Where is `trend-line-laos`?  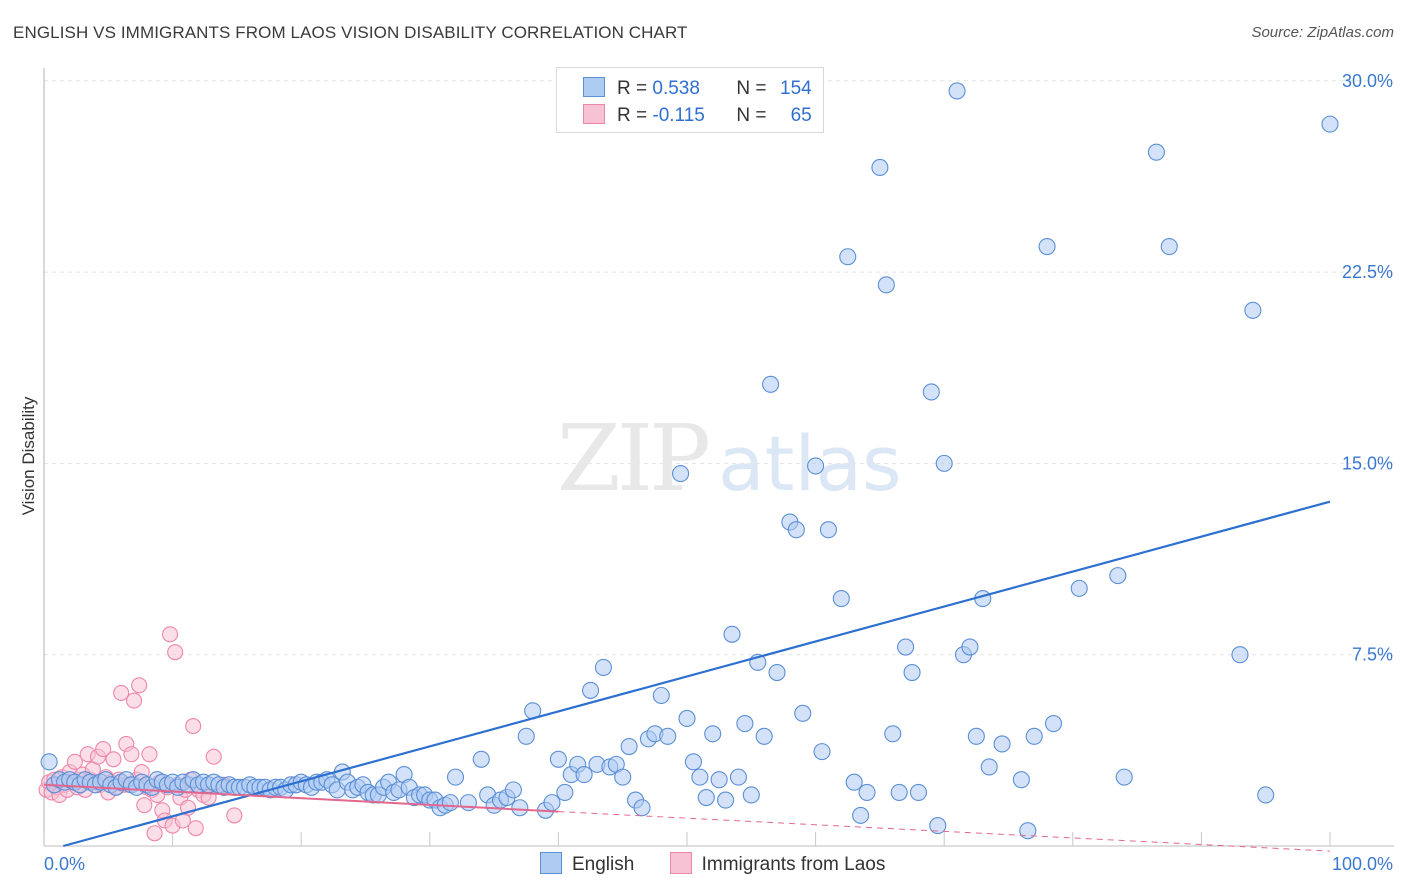
trend-line-laos is located at coordinates (301, 798).